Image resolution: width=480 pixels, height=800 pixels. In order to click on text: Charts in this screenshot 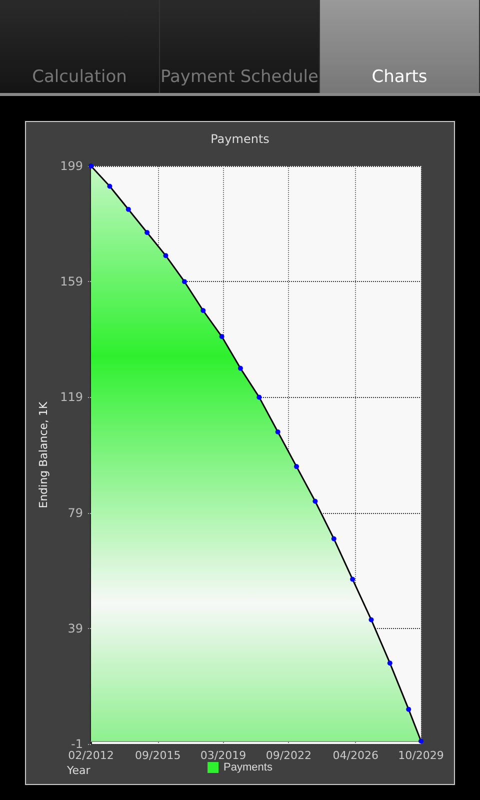, I will do `click(400, 46)`.